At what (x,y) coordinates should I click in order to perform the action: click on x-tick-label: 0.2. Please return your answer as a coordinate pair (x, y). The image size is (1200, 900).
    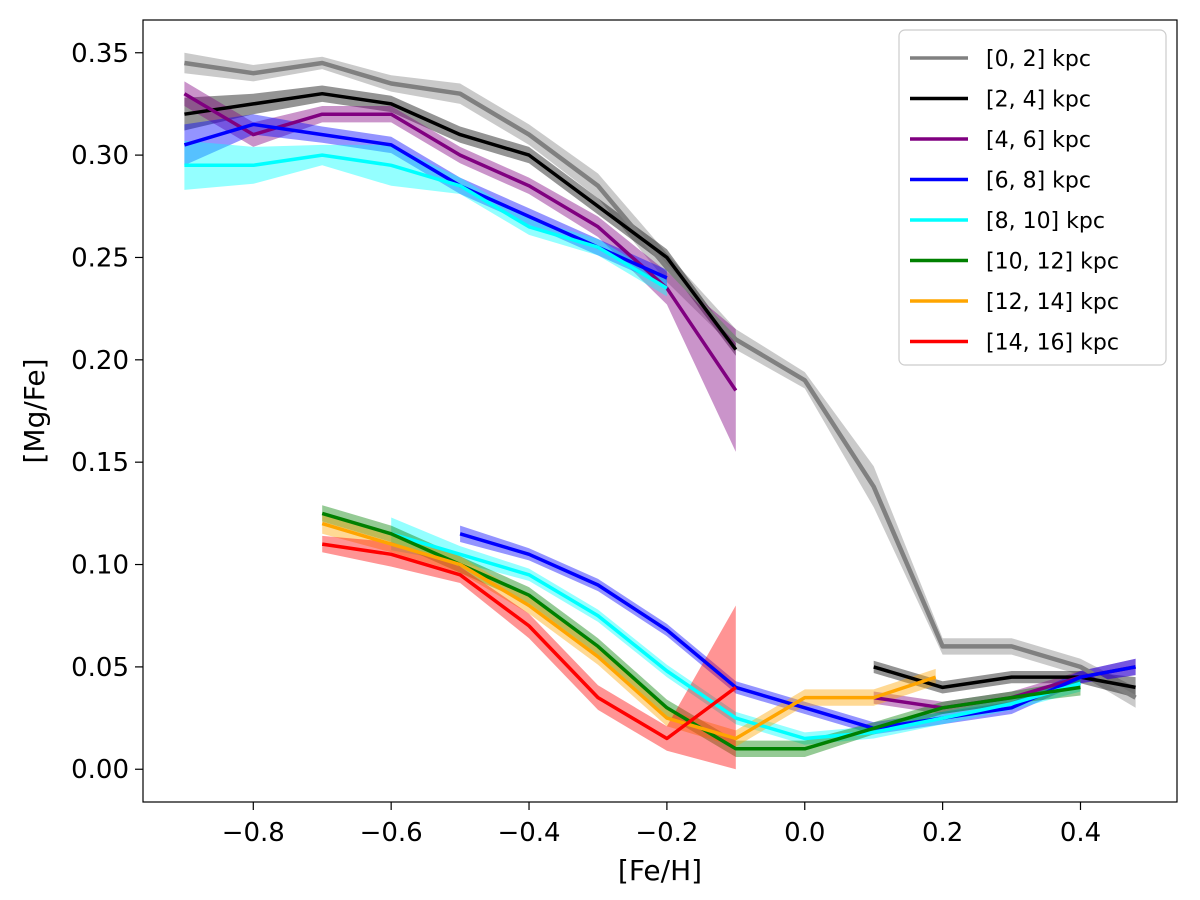
    Looking at the image, I should click on (942, 833).